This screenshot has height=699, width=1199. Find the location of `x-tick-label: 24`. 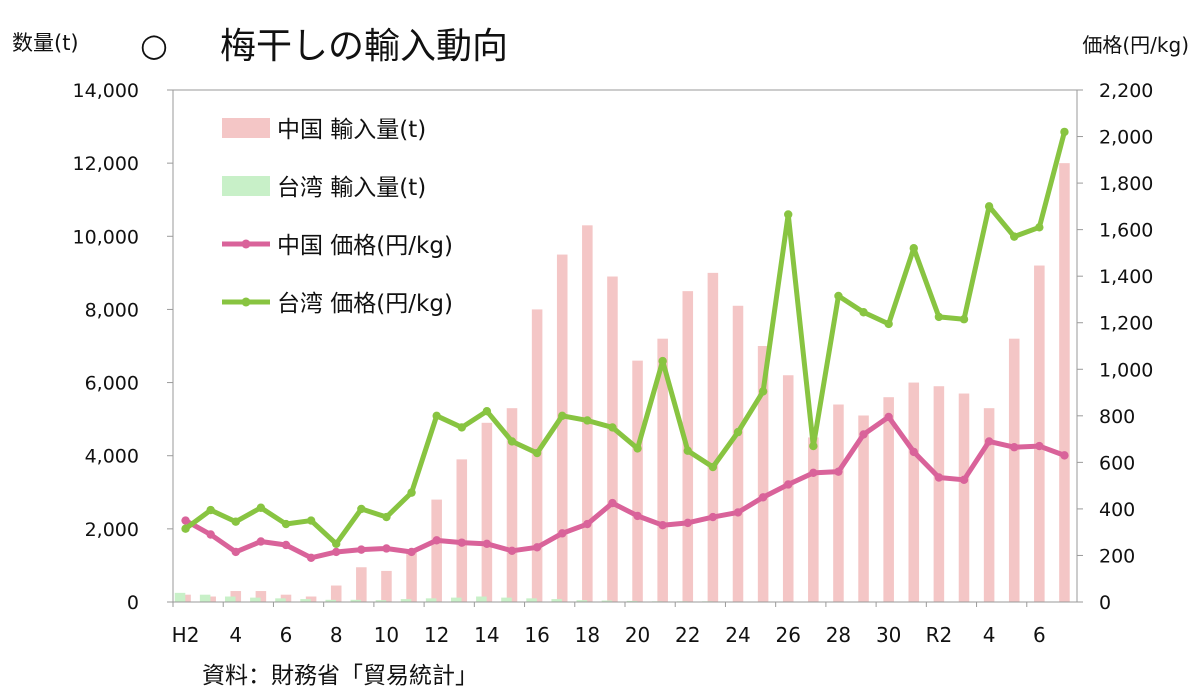

x-tick-label: 24 is located at coordinates (737, 635).